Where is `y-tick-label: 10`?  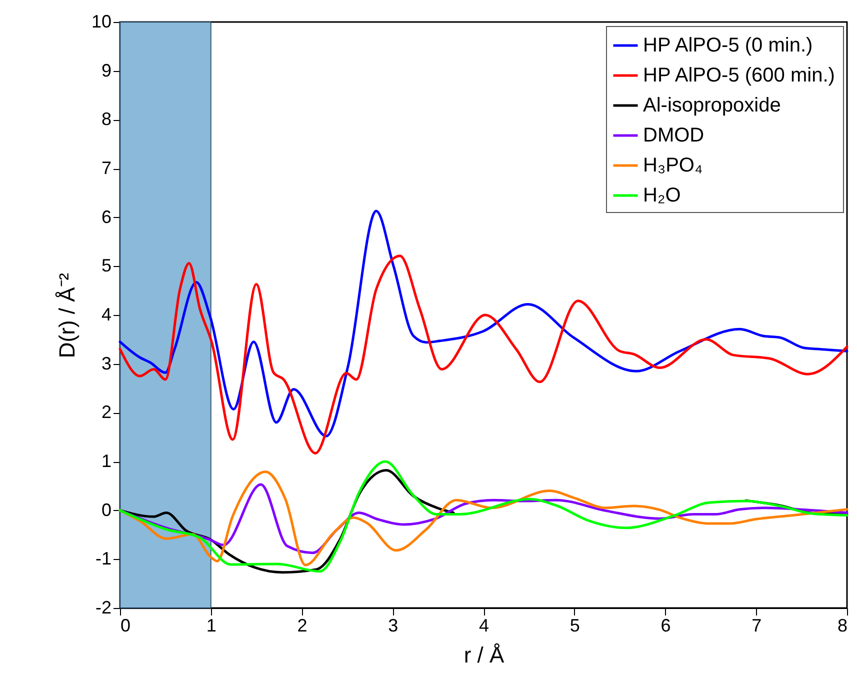 y-tick-label: 10 is located at coordinates (101, 22).